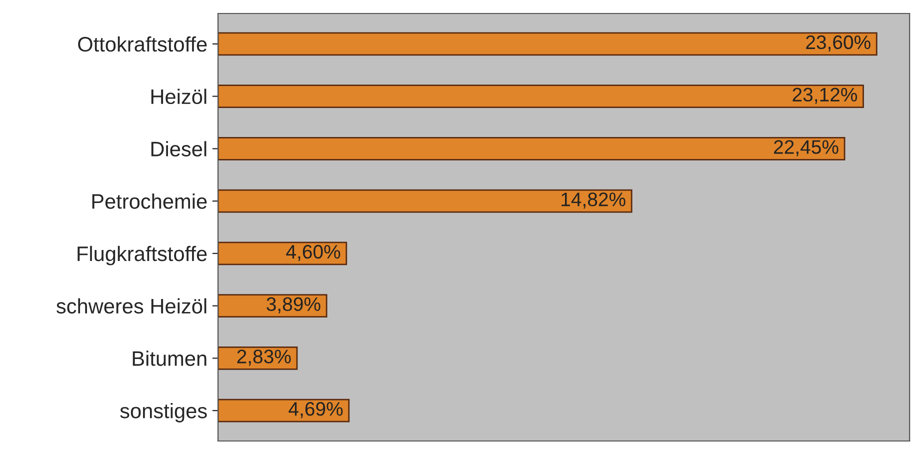 The height and width of the screenshot is (450, 916). Describe the element at coordinates (806, 148) in the screenshot. I see `data-label: 22,45%` at that location.